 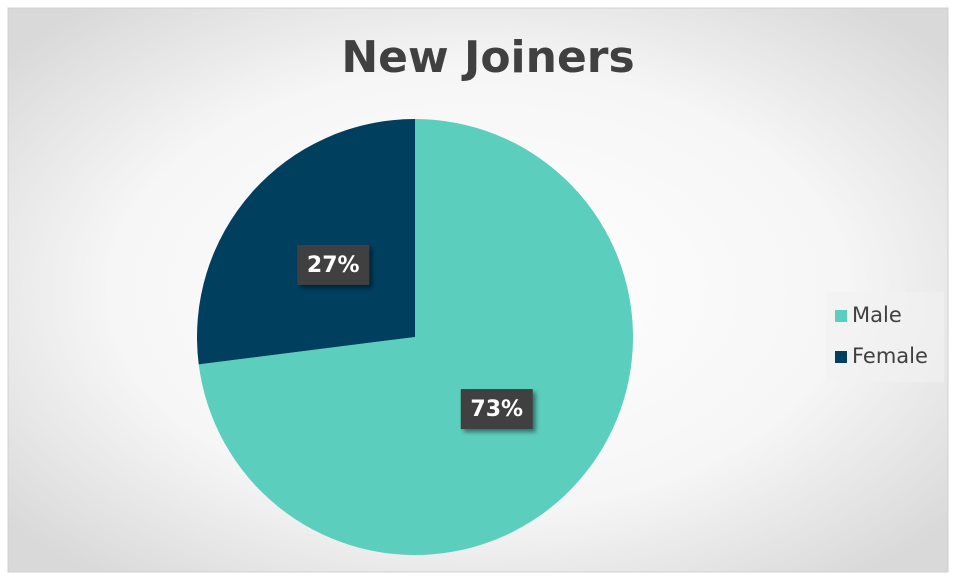 I want to click on data-label: 27%, so click(x=333, y=265).